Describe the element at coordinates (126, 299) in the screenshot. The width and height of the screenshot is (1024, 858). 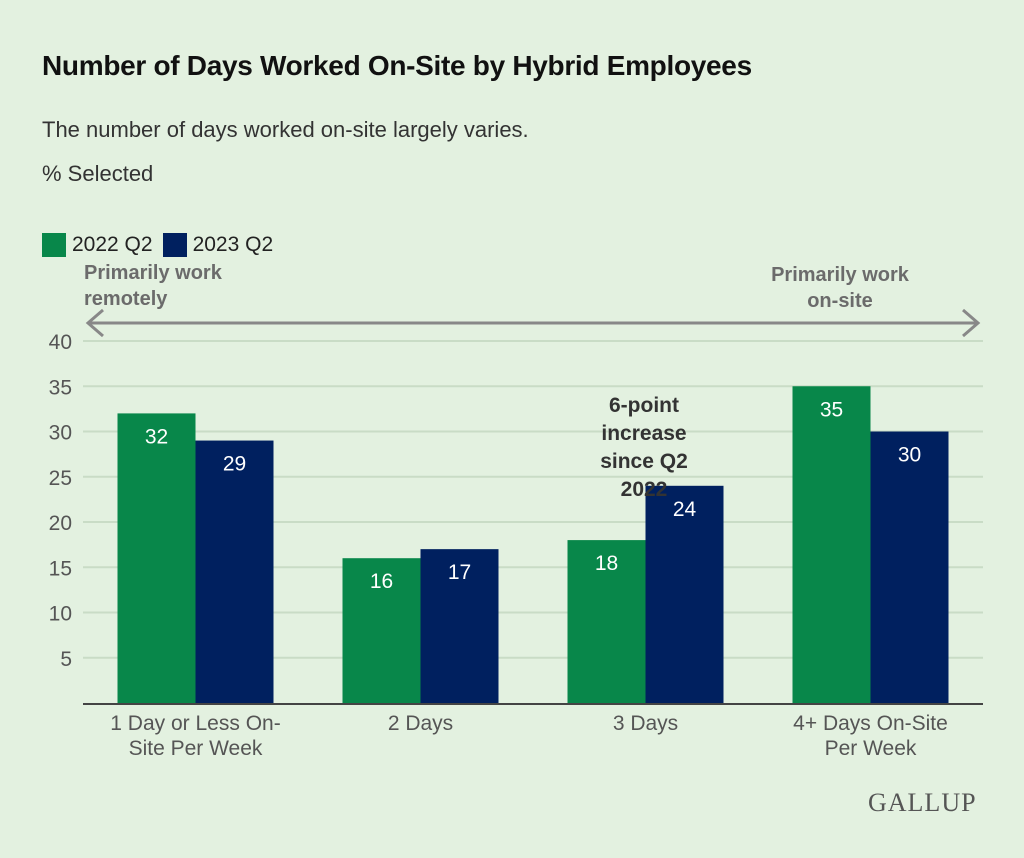
I see `left-arrow-label: remotely` at that location.